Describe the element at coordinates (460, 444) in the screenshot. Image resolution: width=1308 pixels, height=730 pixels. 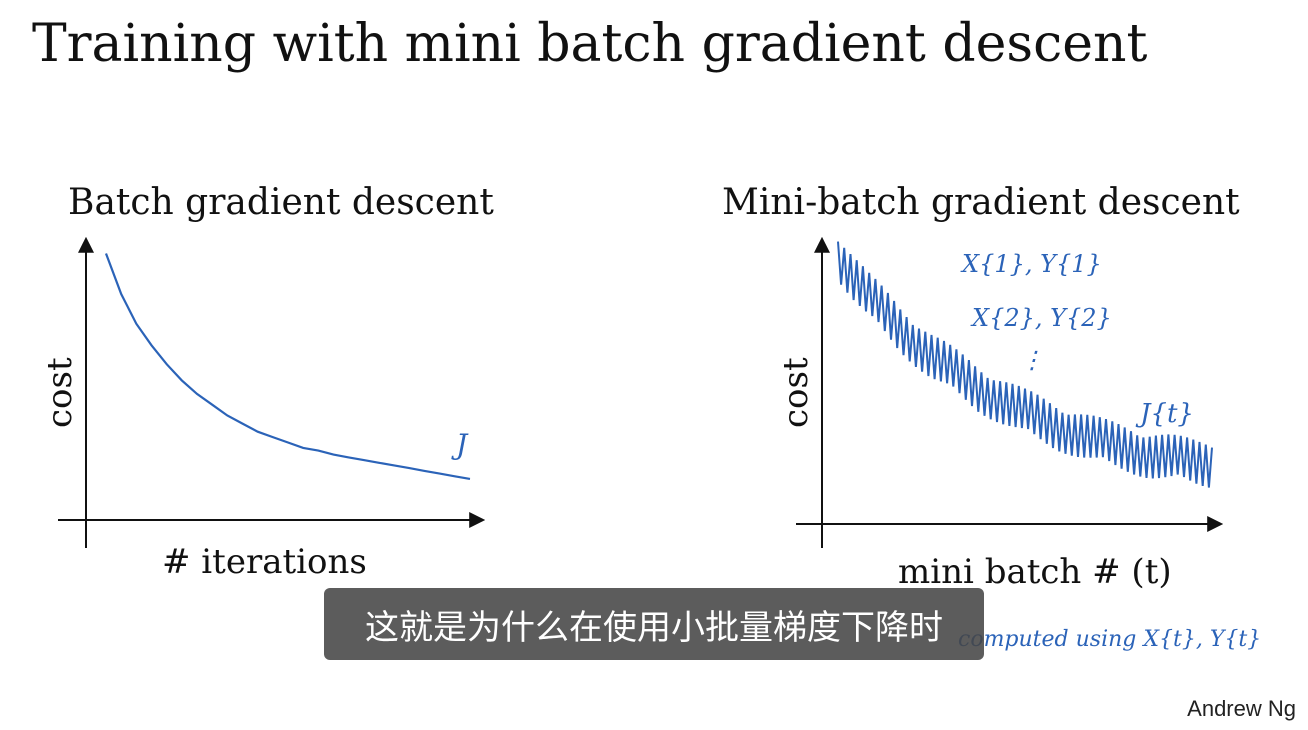
I see `left-j-annotation: J` at that location.